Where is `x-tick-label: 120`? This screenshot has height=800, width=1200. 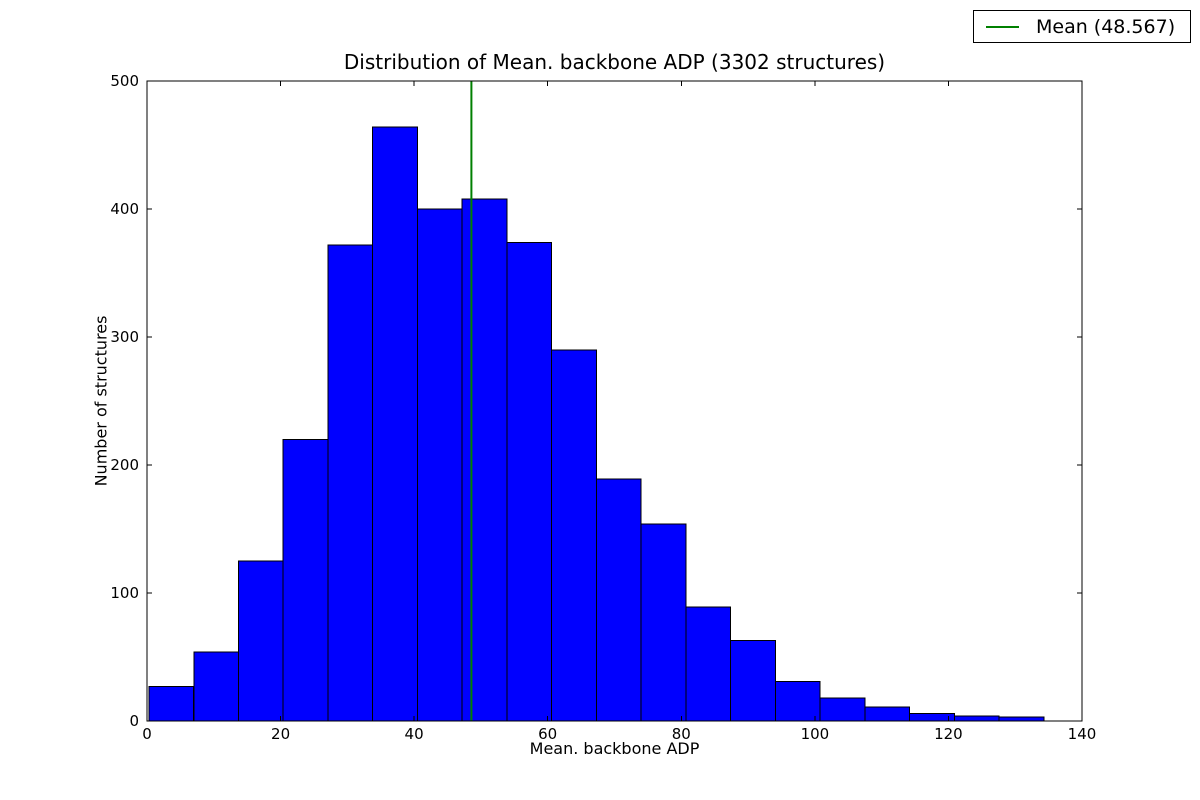
x-tick-label: 120 is located at coordinates (948, 734).